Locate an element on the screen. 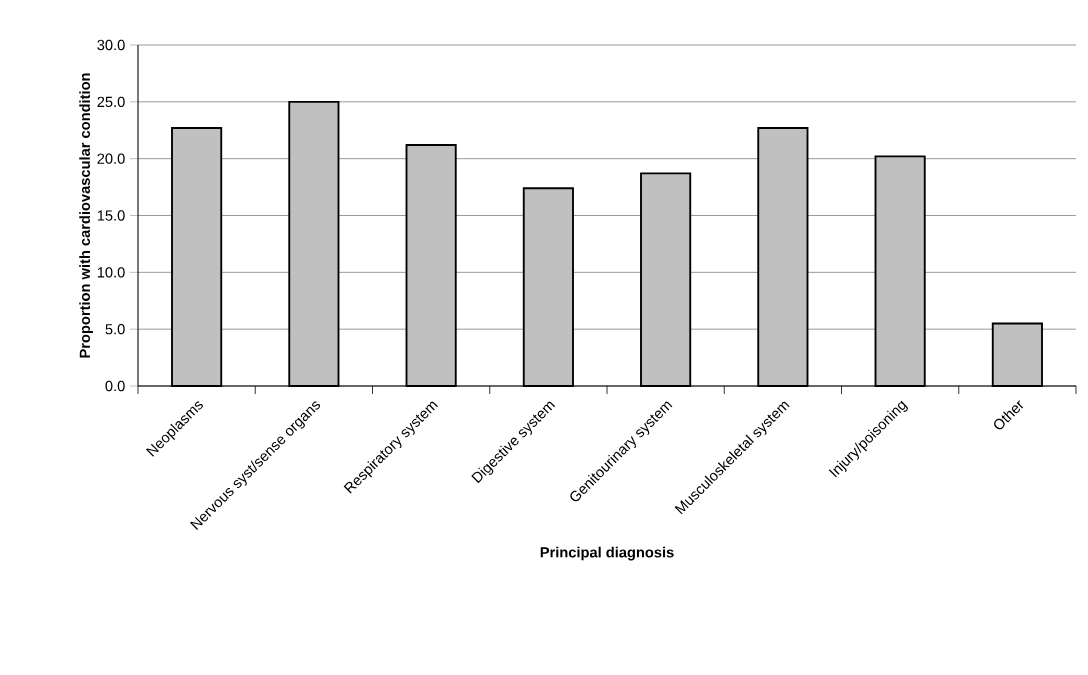 The image size is (1088, 675). y-tick-label: 20.0 is located at coordinates (111, 158).